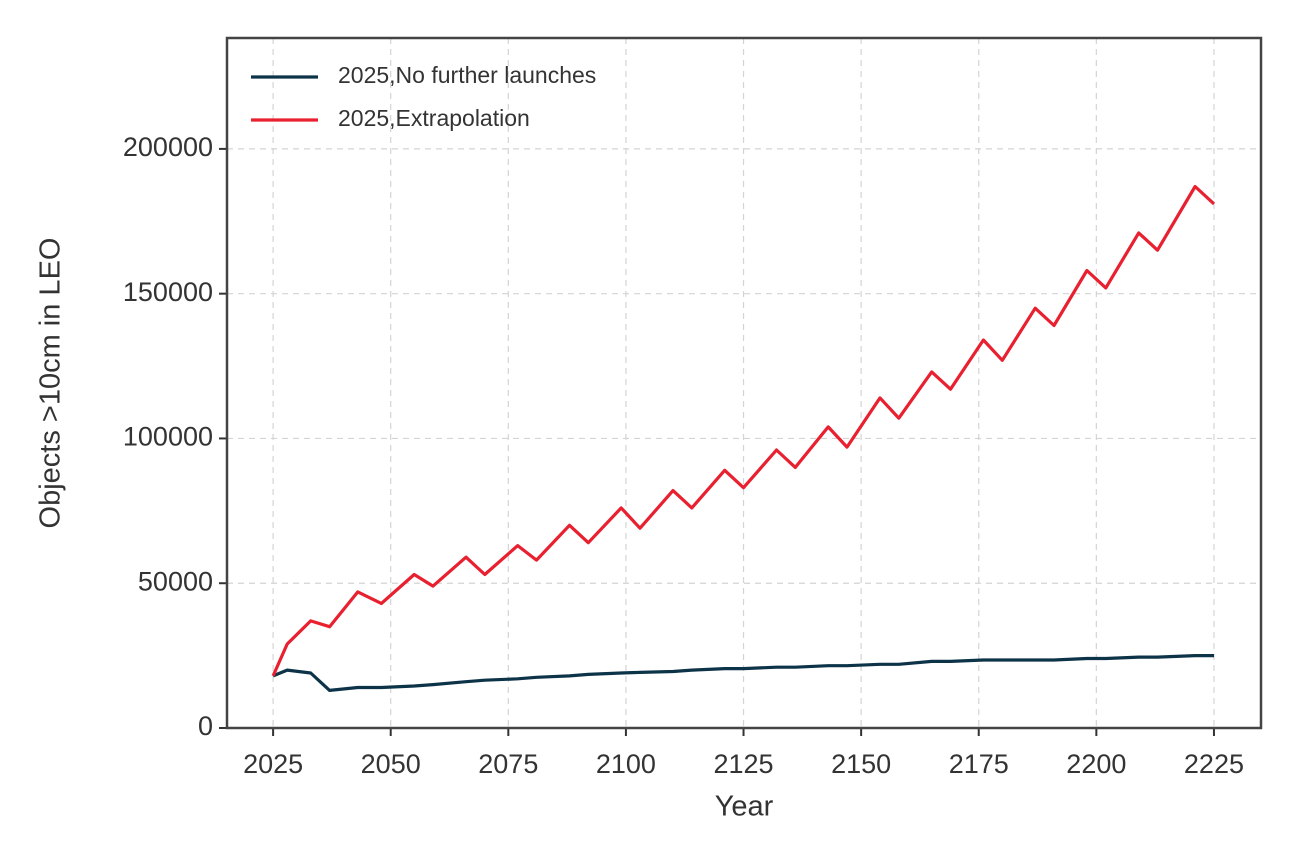  What do you see at coordinates (168, 292) in the screenshot?
I see `y-tick-label: 150000` at bounding box center [168, 292].